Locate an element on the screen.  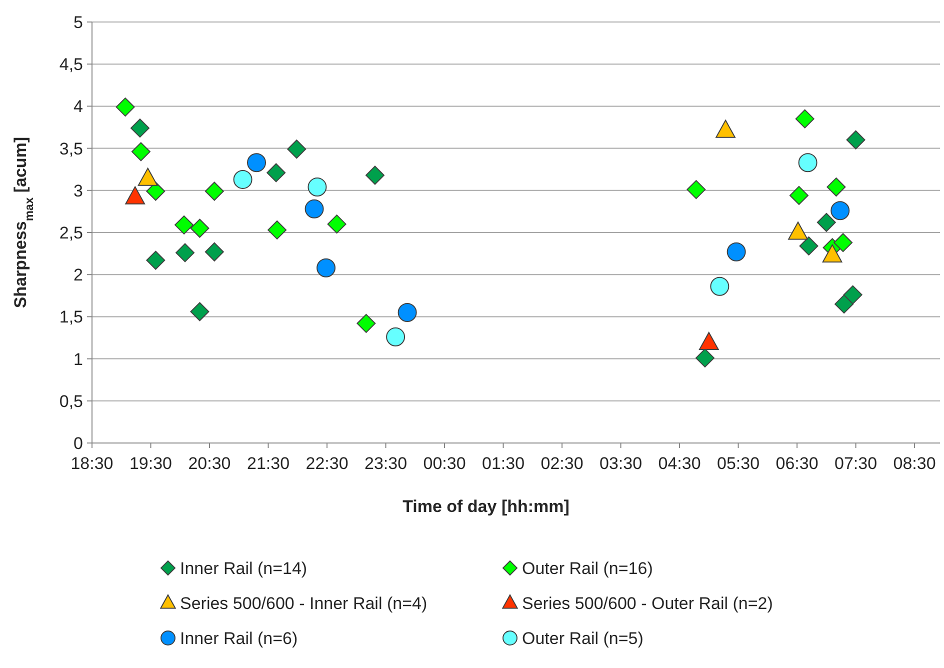
legend-label: Outer Rail (n=5) is located at coordinates (583, 638).